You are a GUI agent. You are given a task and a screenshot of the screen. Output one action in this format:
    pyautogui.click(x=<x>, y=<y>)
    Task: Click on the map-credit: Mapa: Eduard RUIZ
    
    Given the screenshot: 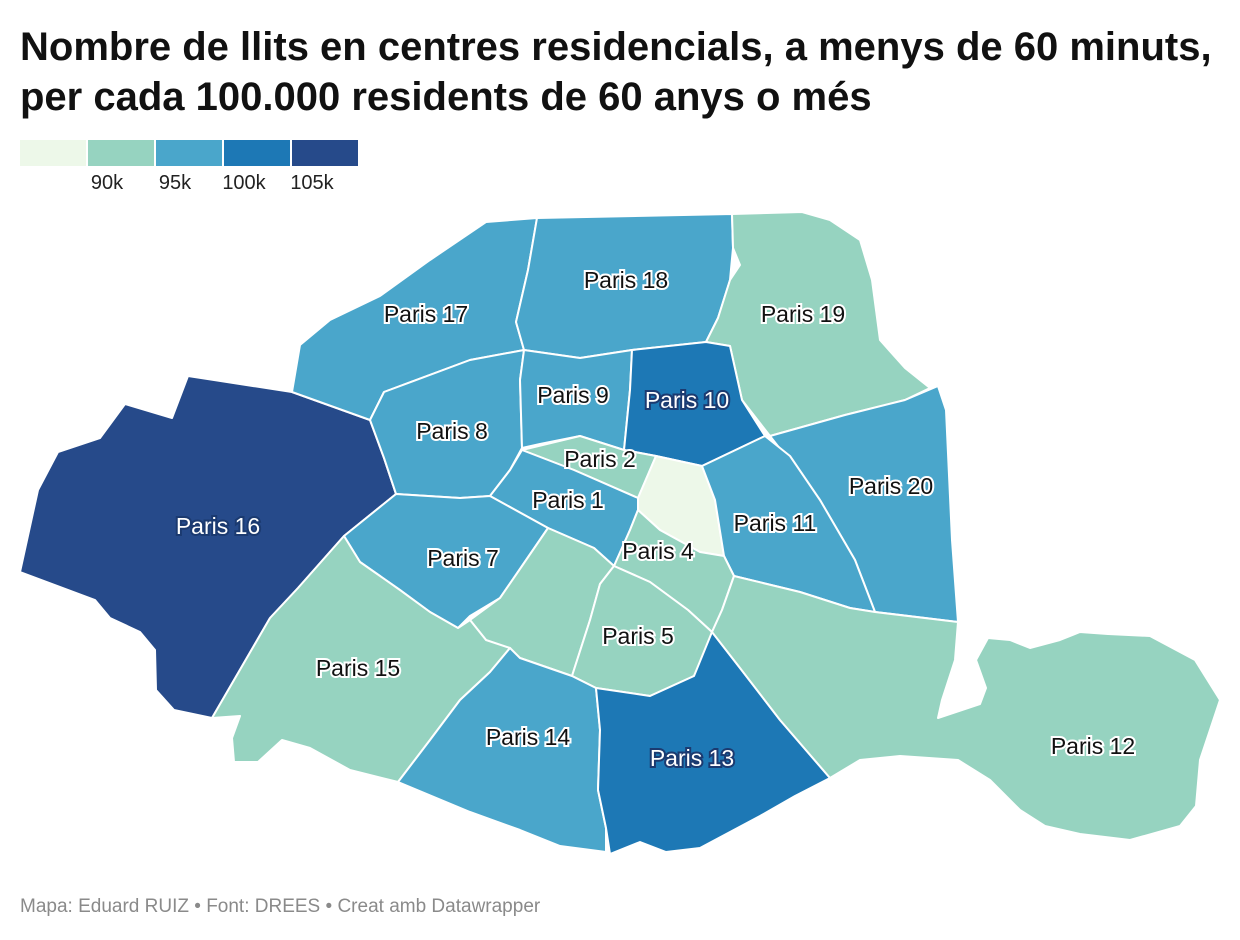 What is the action you would take?
    pyautogui.click(x=104, y=906)
    